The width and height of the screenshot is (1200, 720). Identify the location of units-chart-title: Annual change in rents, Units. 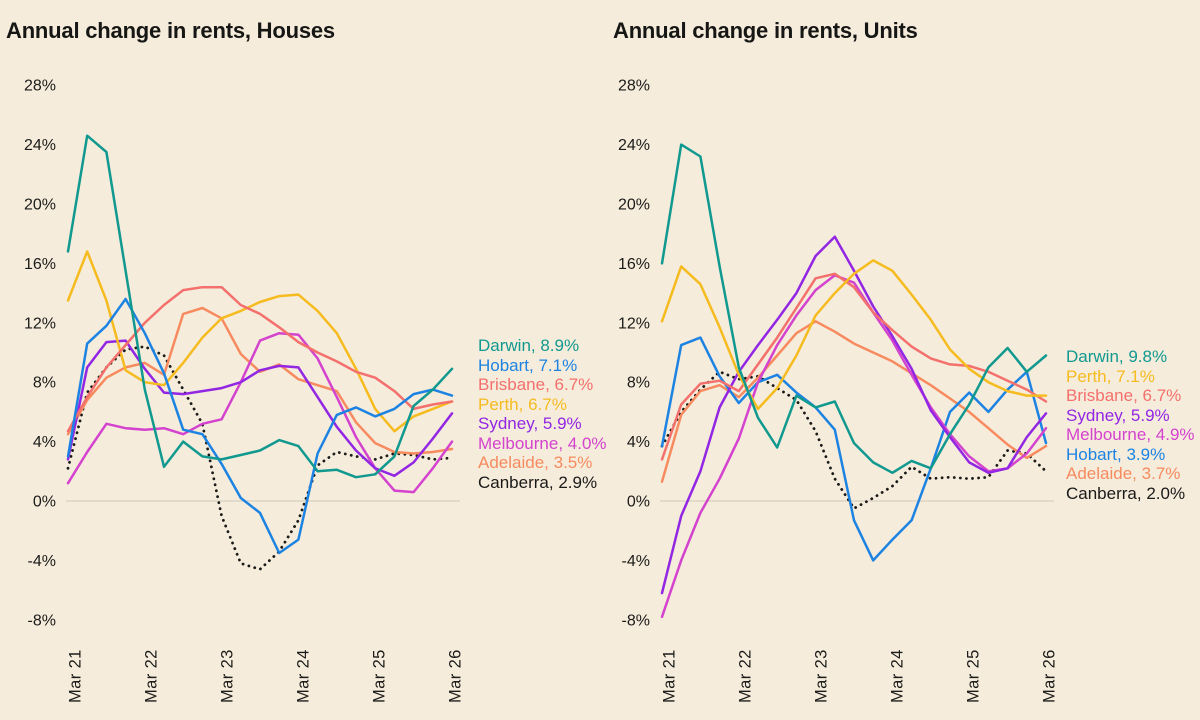
(765, 30).